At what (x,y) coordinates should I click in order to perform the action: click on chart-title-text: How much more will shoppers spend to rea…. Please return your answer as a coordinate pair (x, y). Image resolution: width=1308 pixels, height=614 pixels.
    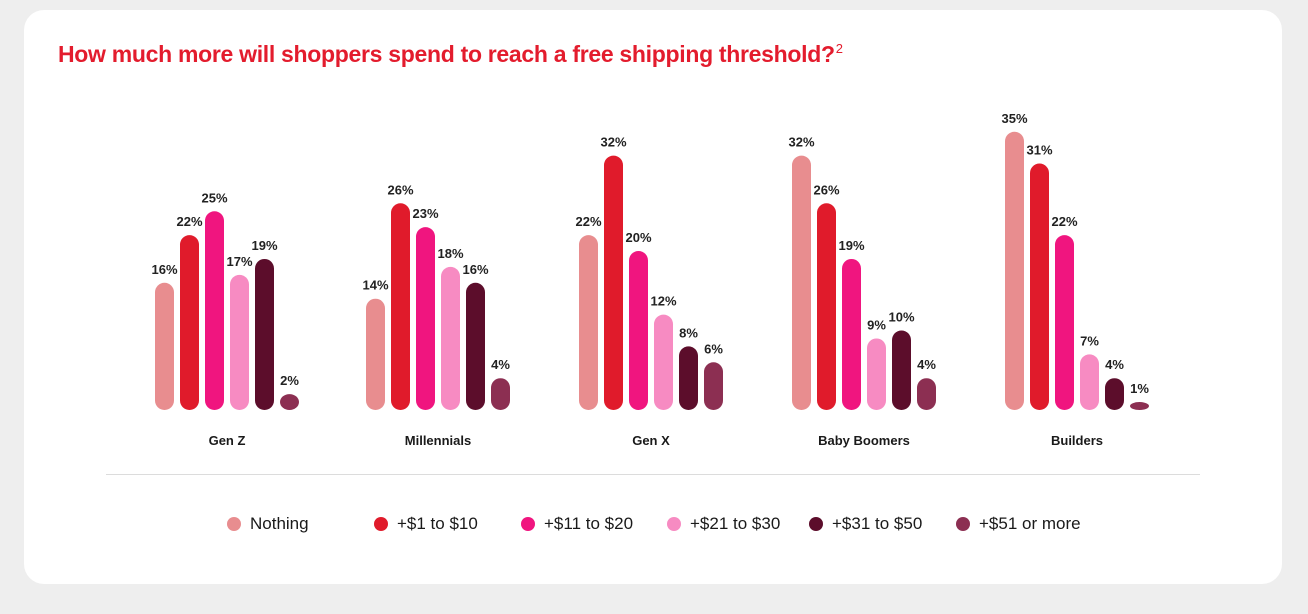
    Looking at the image, I should click on (446, 54).